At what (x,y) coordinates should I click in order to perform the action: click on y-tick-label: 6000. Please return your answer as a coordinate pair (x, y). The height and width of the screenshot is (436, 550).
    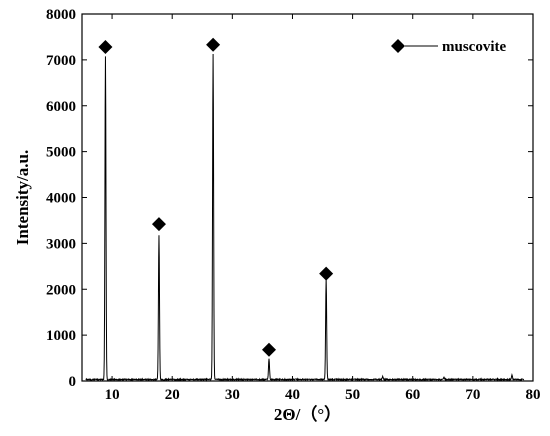
    Looking at the image, I should click on (61, 107).